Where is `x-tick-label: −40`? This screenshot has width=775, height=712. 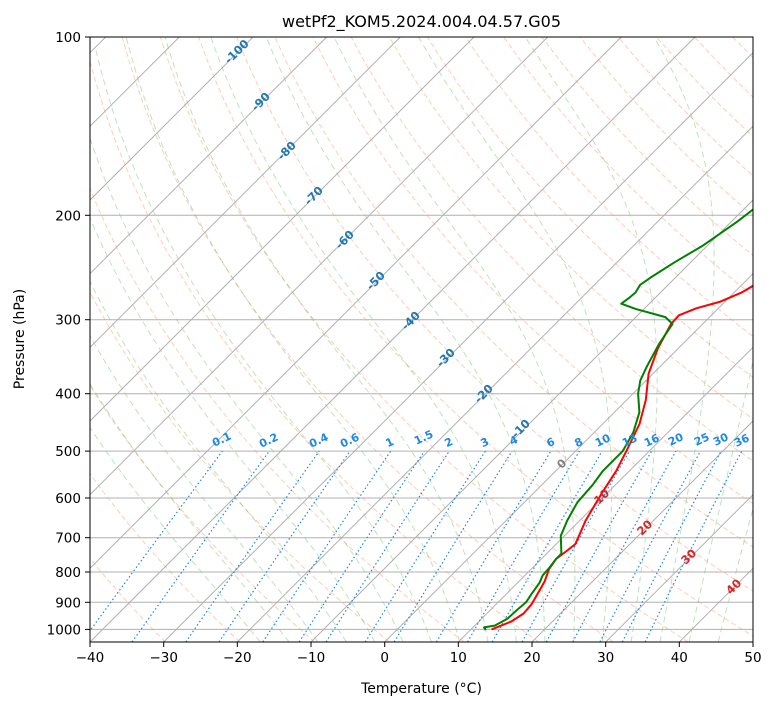
x-tick-label: −40 is located at coordinates (90, 658).